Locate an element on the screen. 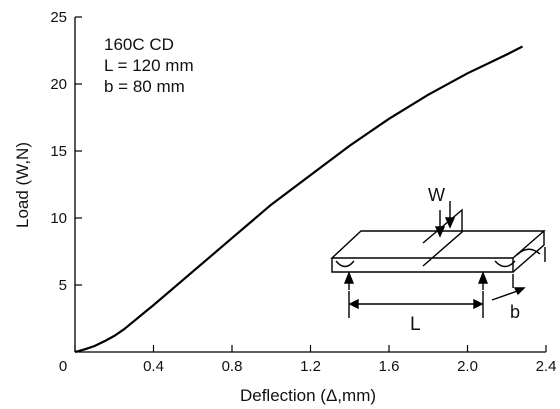 The width and height of the screenshot is (560, 409). y-tick-label: 5 is located at coordinates (63, 285).